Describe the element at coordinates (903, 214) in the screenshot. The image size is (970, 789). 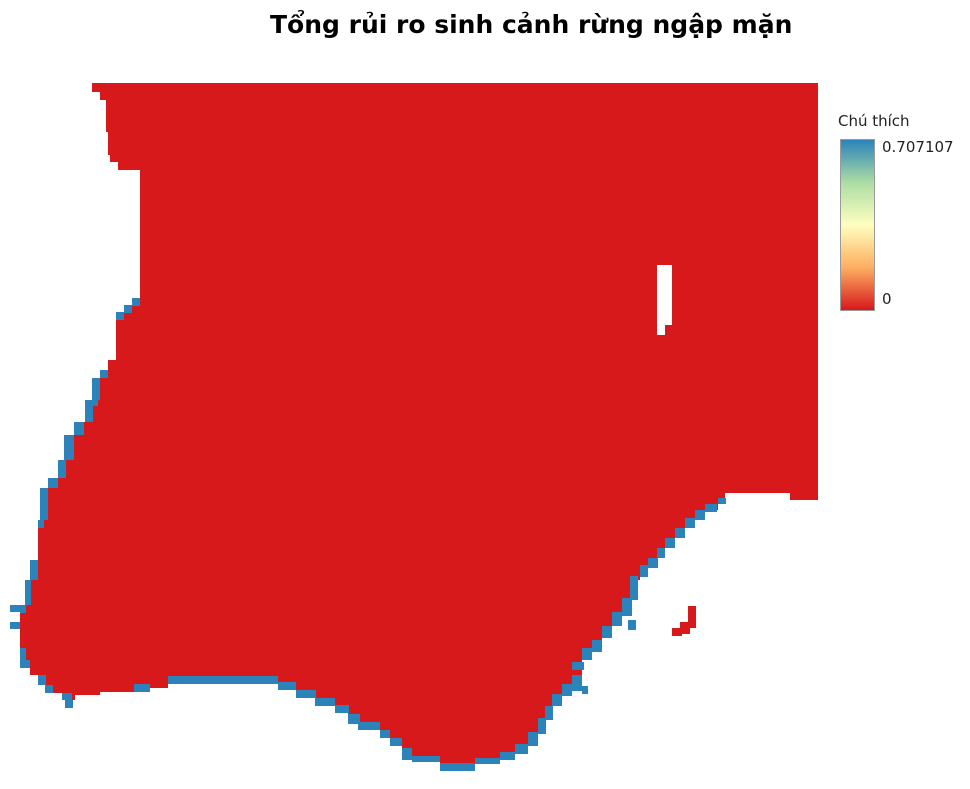
I see `legend: Chú thích 0.707107 0` at that location.